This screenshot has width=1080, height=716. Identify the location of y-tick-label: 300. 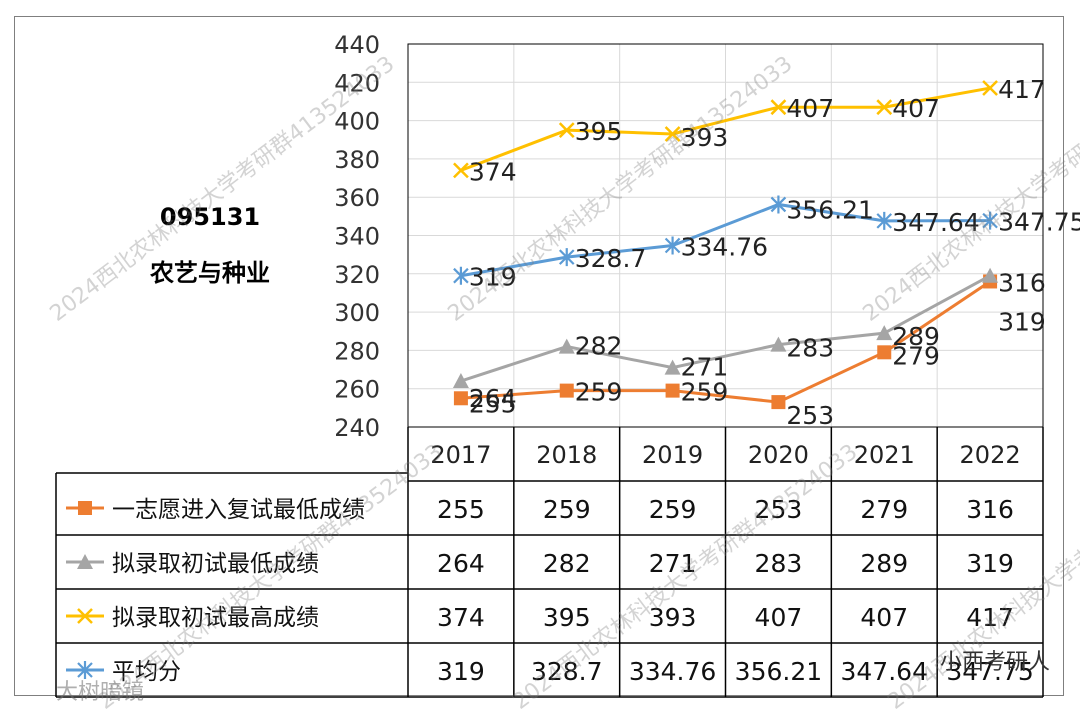
(357, 313).